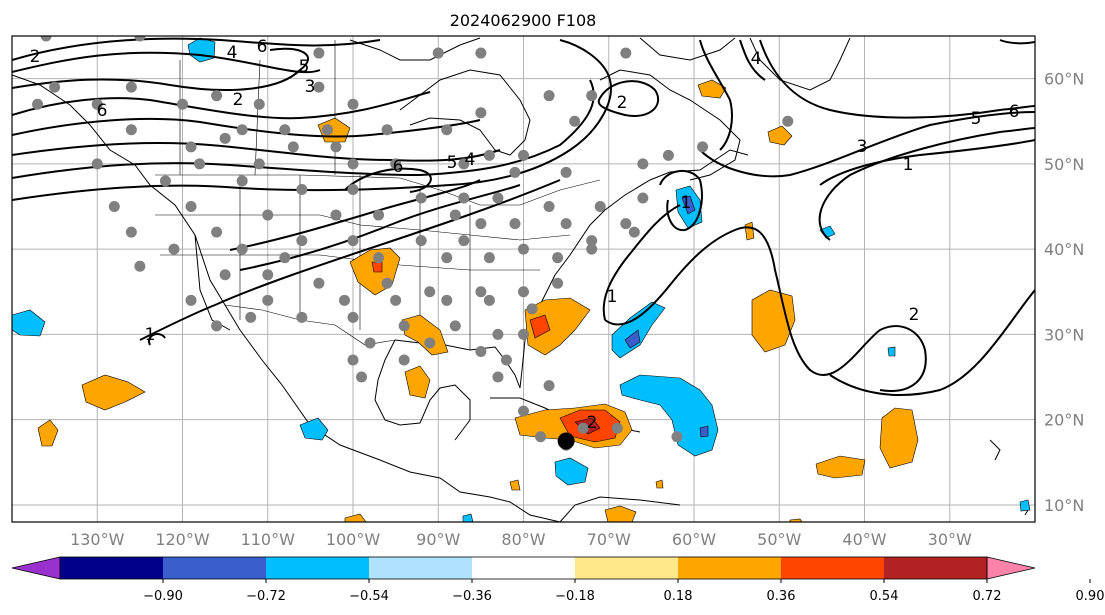 The width and height of the screenshot is (1105, 615). I want to click on contour-label: 3, so click(310, 87).